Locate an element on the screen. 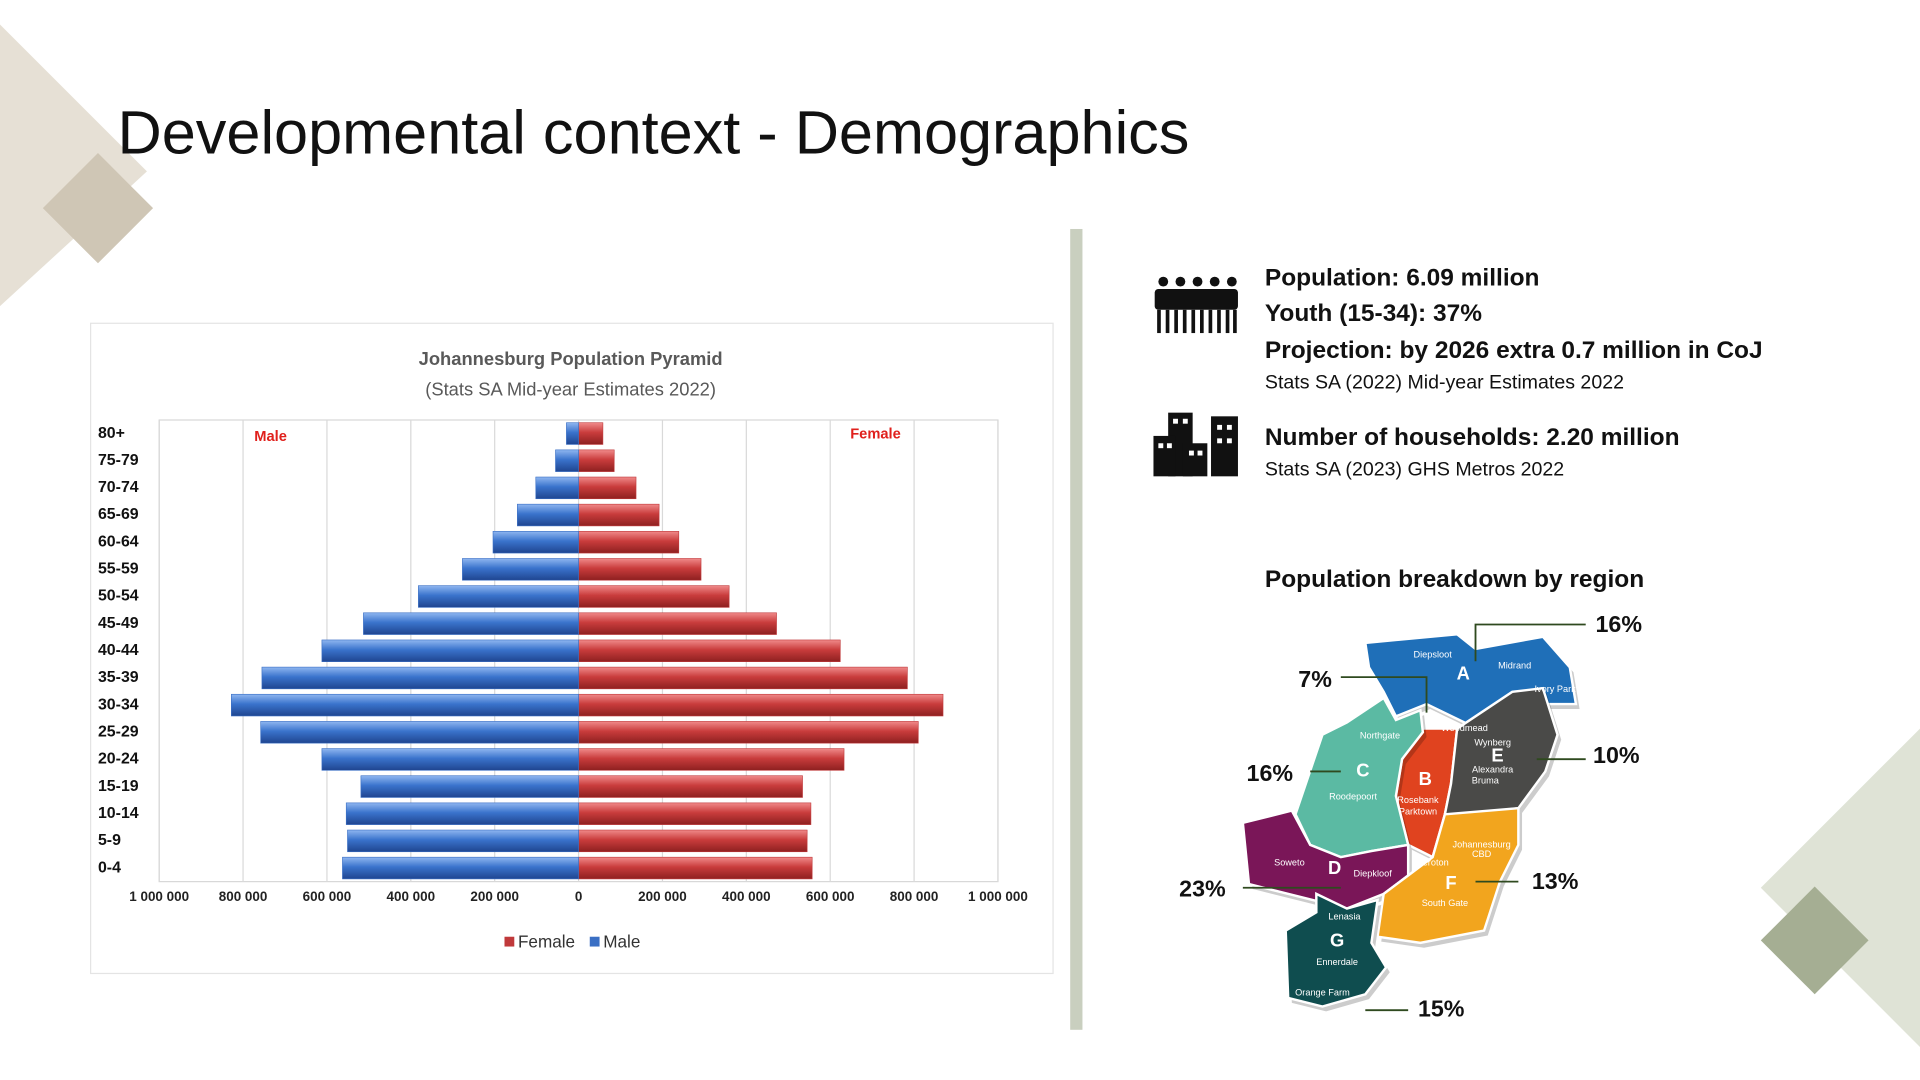 The width and height of the screenshot is (1920, 1080). y-tick-label: 80+ is located at coordinates (111, 433).